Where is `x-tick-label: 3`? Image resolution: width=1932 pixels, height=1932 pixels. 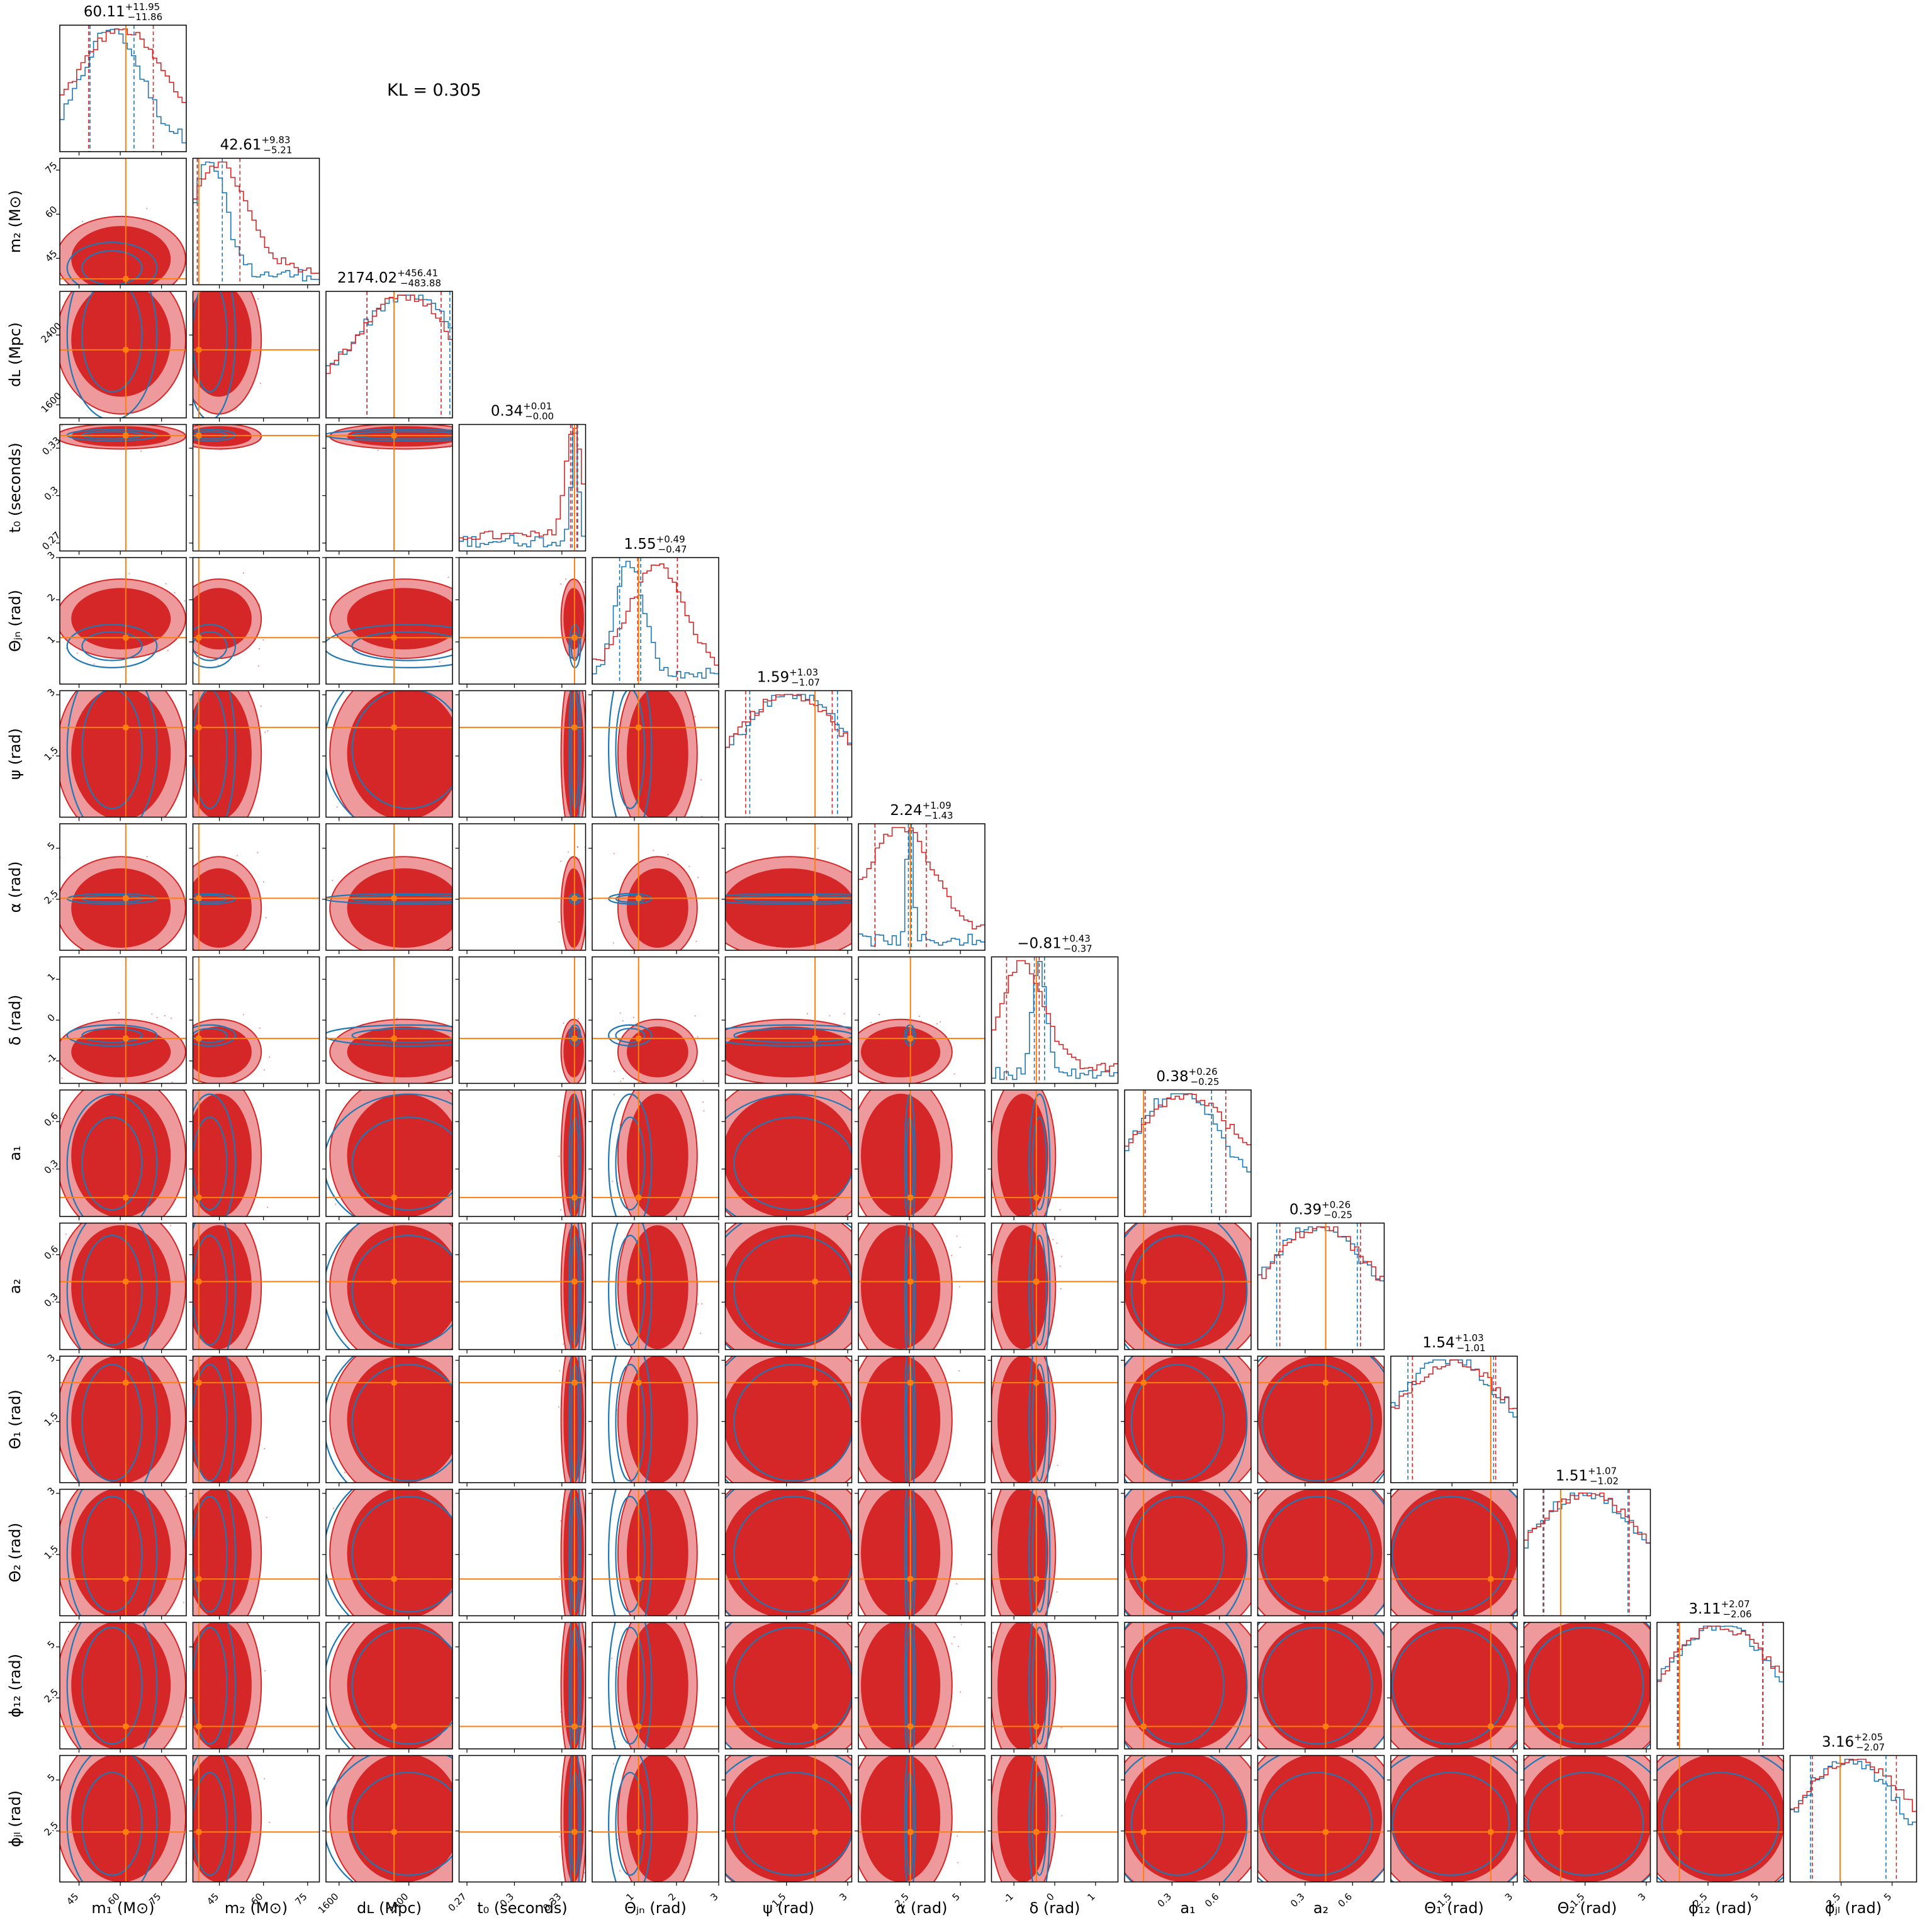
x-tick-label: 3 is located at coordinates (1509, 1897).